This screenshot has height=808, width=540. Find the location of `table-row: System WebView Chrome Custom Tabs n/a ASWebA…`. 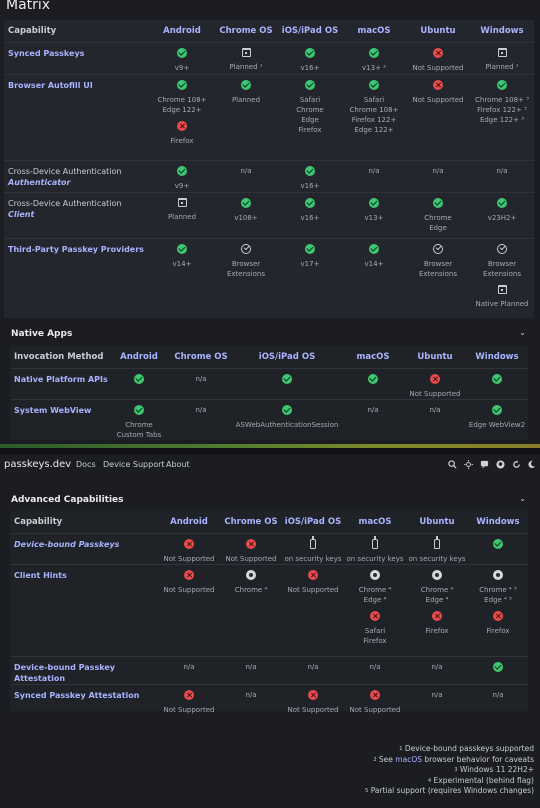

table-row: System WebView Chrome Custom Tabs n/a ASWebA… is located at coordinates (269, 419).